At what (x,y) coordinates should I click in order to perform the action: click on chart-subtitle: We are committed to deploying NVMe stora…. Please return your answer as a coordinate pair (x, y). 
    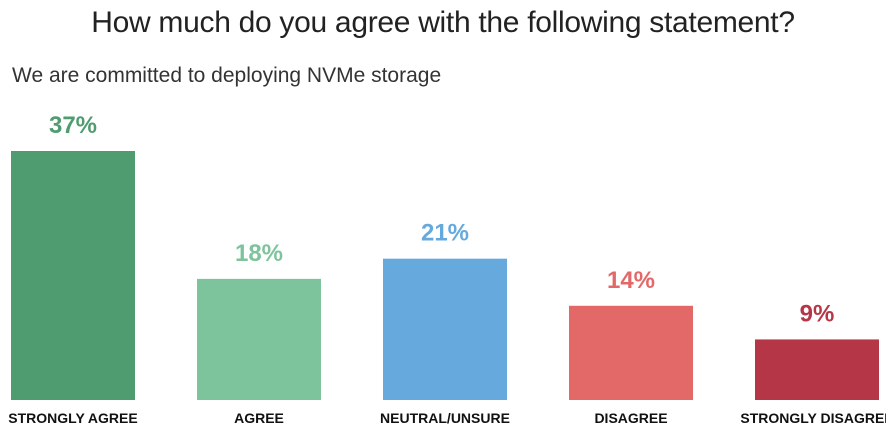
    Looking at the image, I should click on (227, 75).